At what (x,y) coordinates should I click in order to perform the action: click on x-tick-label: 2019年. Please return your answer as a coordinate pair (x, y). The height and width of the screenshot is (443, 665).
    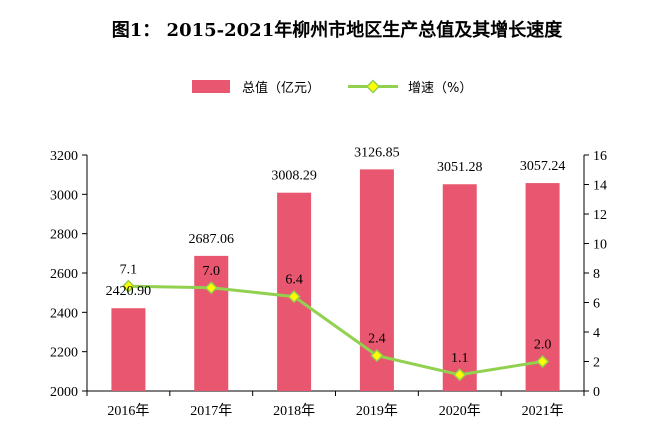
    Looking at the image, I should click on (377, 411).